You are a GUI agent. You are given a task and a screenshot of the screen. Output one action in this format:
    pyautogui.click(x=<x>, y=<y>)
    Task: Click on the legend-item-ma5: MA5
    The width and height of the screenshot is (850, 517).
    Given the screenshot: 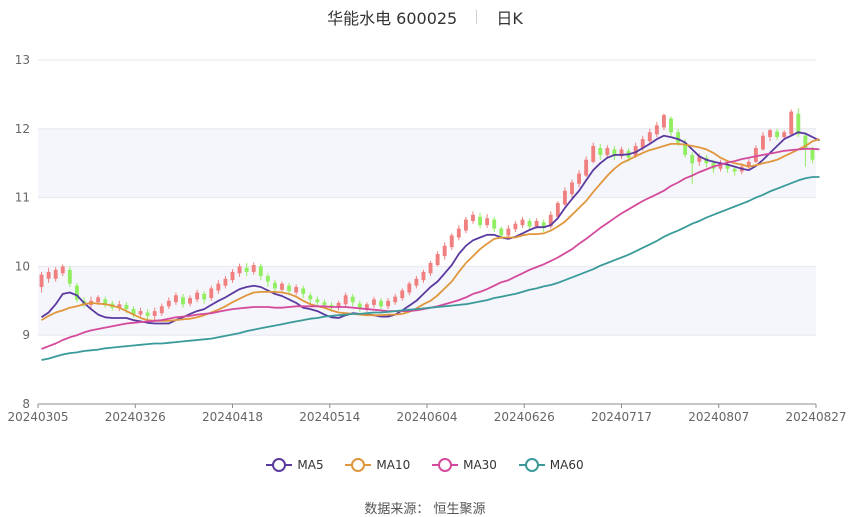 What is the action you would take?
    pyautogui.click(x=295, y=465)
    